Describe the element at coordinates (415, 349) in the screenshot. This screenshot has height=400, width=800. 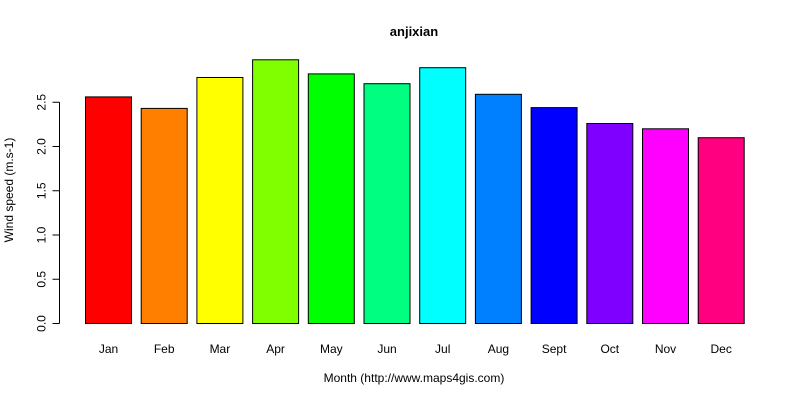
I see `x-tick-labels: Jan Feb Mar Apr May Jun Jul Aug Sept Oct Nov Dec` at that location.